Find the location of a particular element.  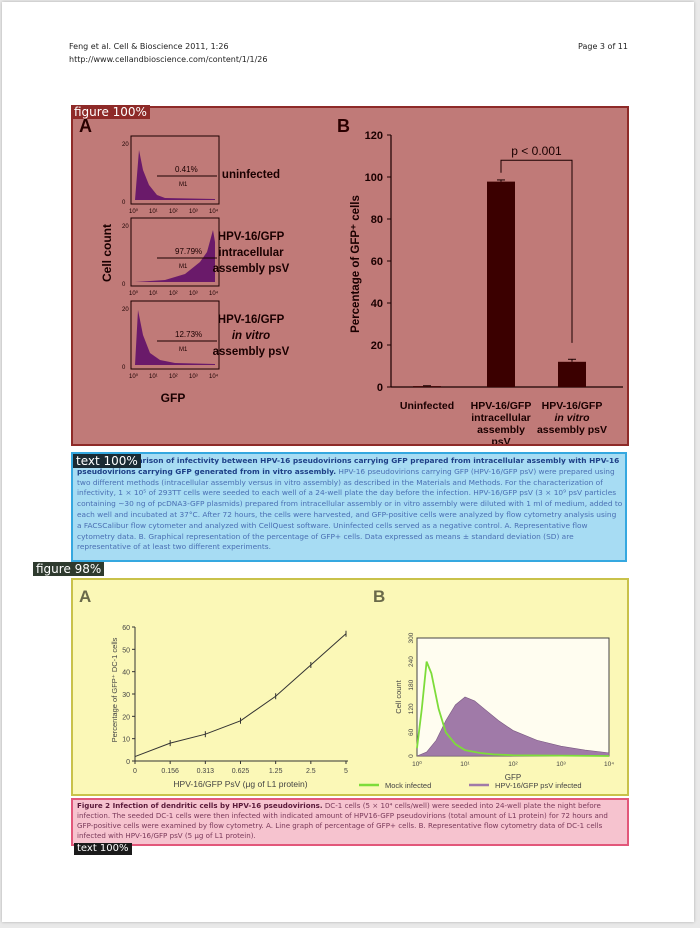

figure-1-label: figure 100% is located at coordinates (110, 112).